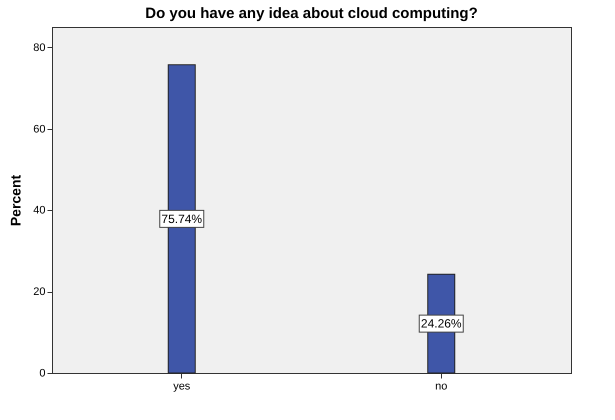 The width and height of the screenshot is (615, 420). I want to click on x-tick-label: yes, so click(182, 386).